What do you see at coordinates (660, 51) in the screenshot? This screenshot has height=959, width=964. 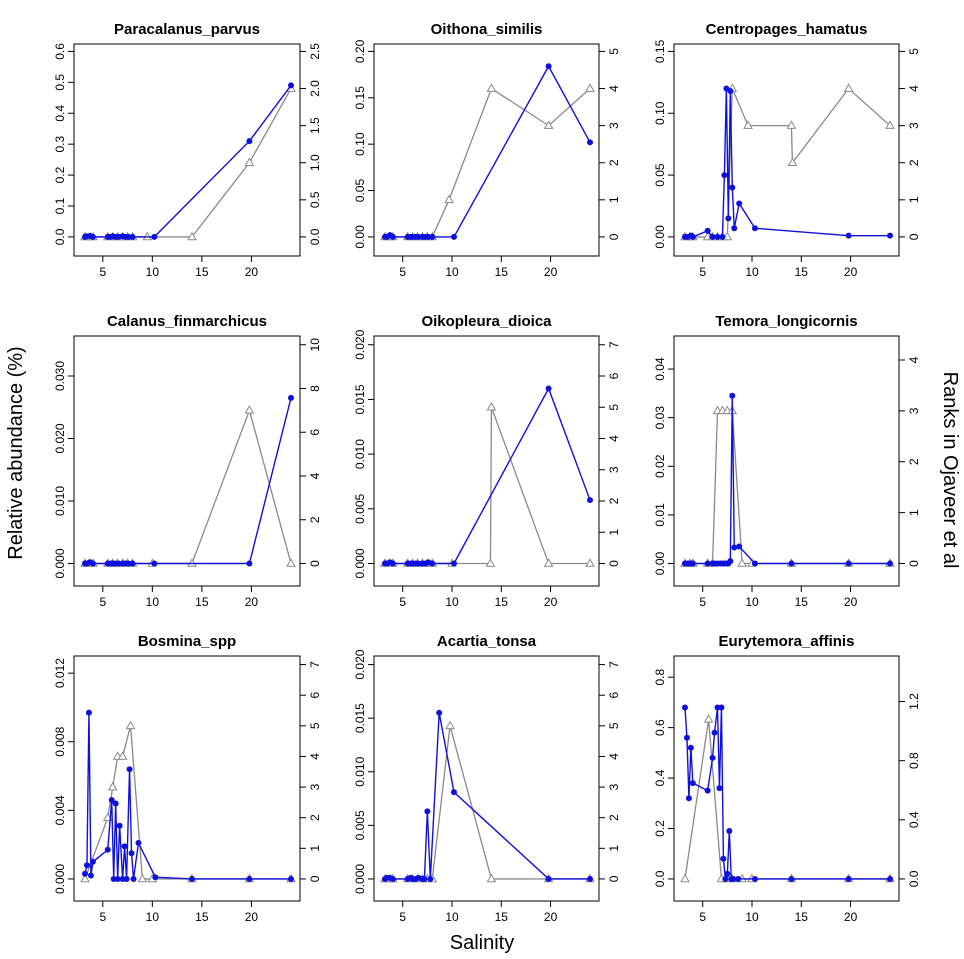 I see `left-y-tick-label: 0.15` at bounding box center [660, 51].